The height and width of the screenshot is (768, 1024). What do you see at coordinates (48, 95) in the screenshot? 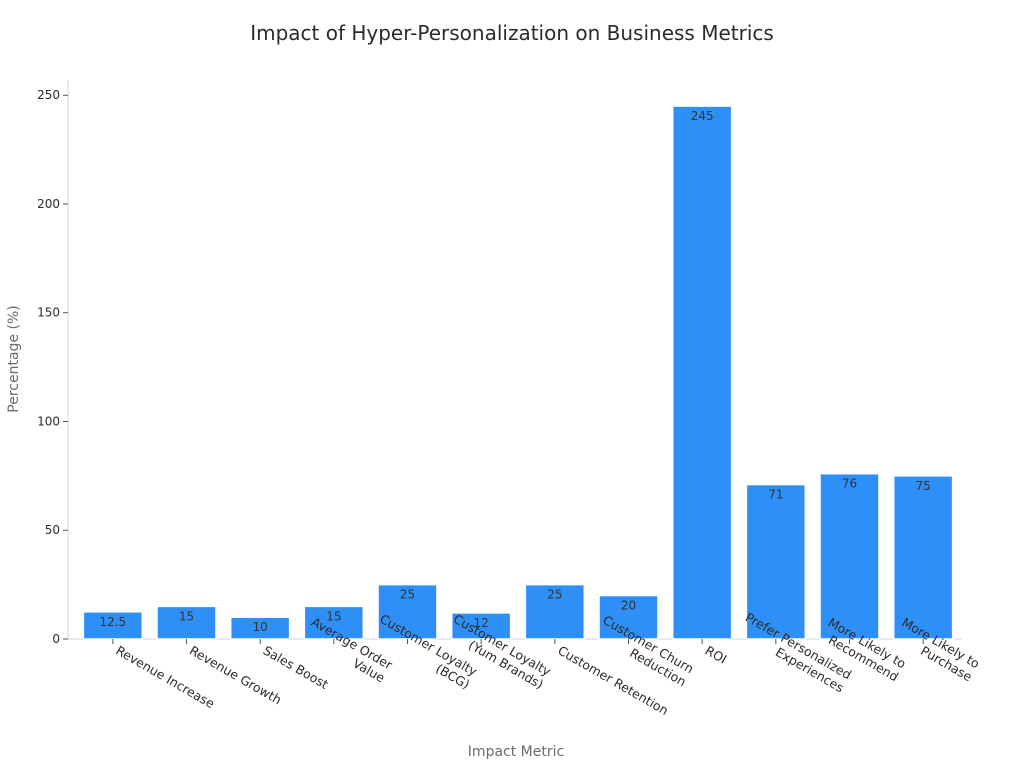
I see `y-tick-label: 250` at bounding box center [48, 95].